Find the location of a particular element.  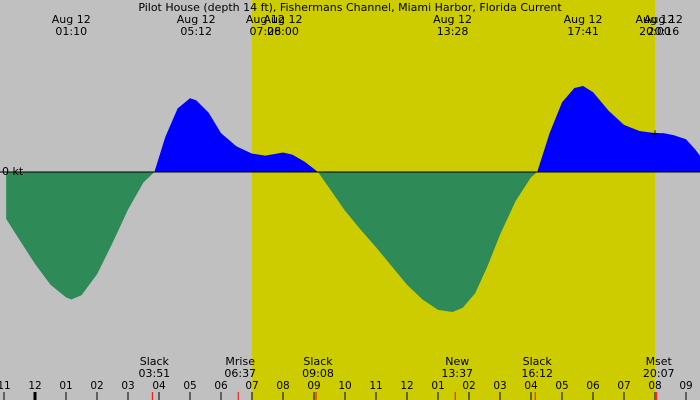

bottom-event-time: 03:51 is located at coordinates (154, 373).